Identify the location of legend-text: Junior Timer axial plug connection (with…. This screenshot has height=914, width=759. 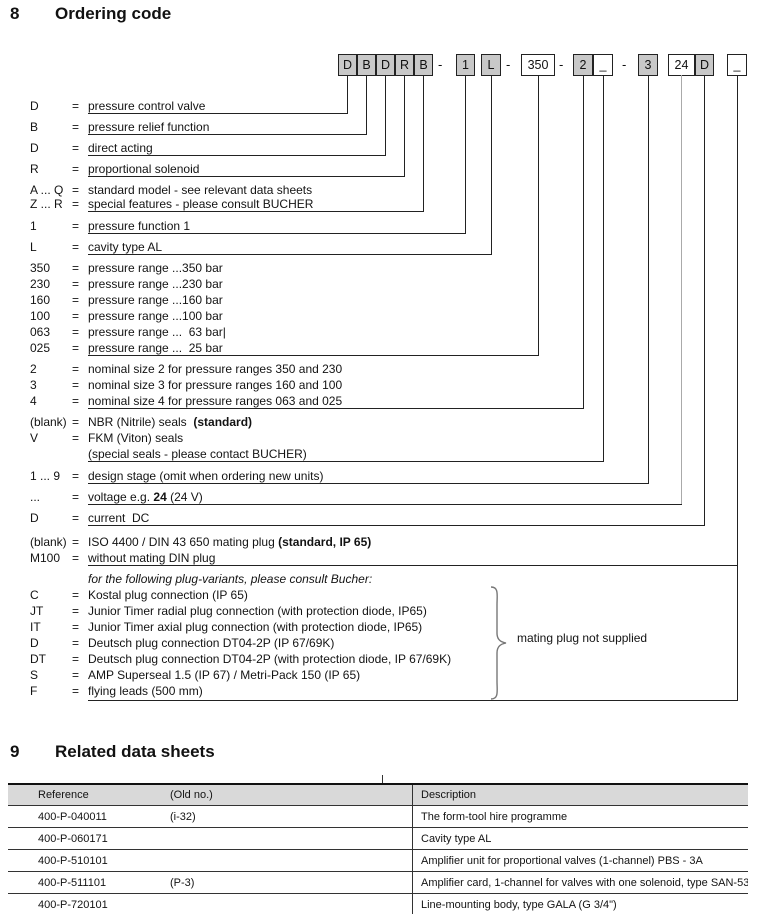
(255, 627).